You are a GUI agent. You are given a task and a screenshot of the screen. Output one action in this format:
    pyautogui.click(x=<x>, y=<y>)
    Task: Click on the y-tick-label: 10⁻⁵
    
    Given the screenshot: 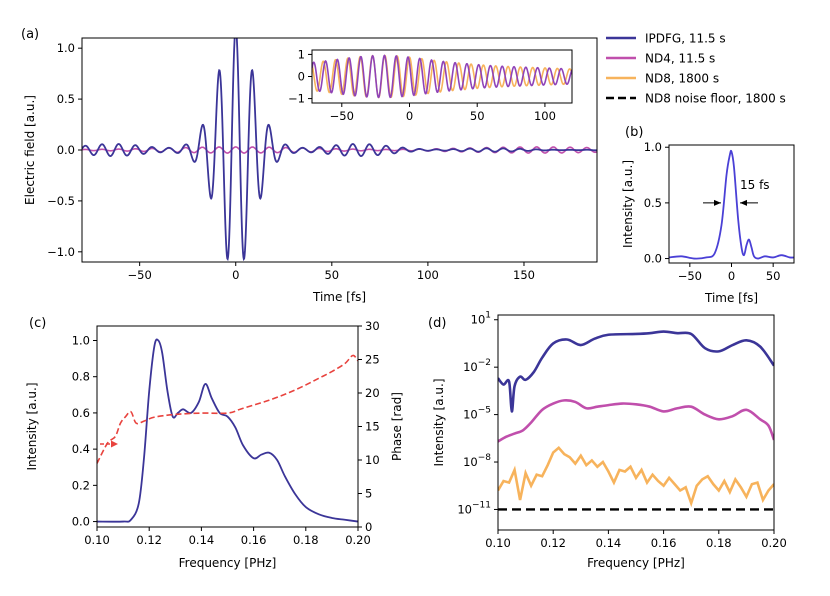 What is the action you would take?
    pyautogui.click(x=477, y=414)
    